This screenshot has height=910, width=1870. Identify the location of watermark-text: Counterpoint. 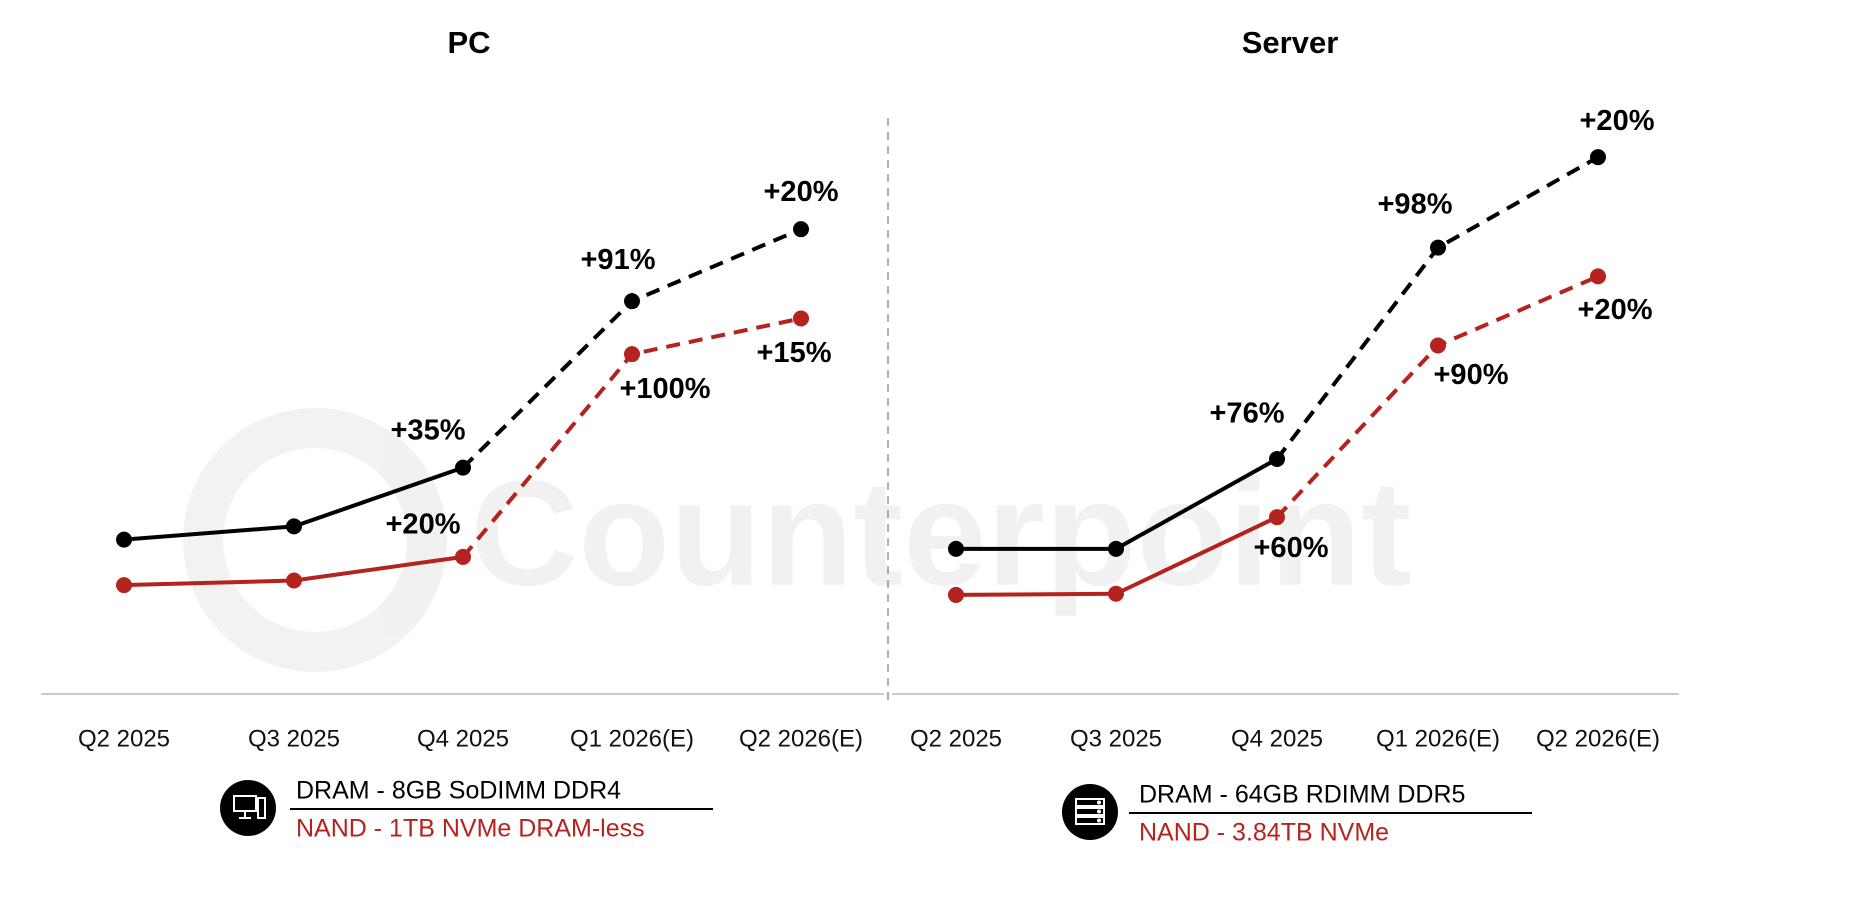
(940, 533).